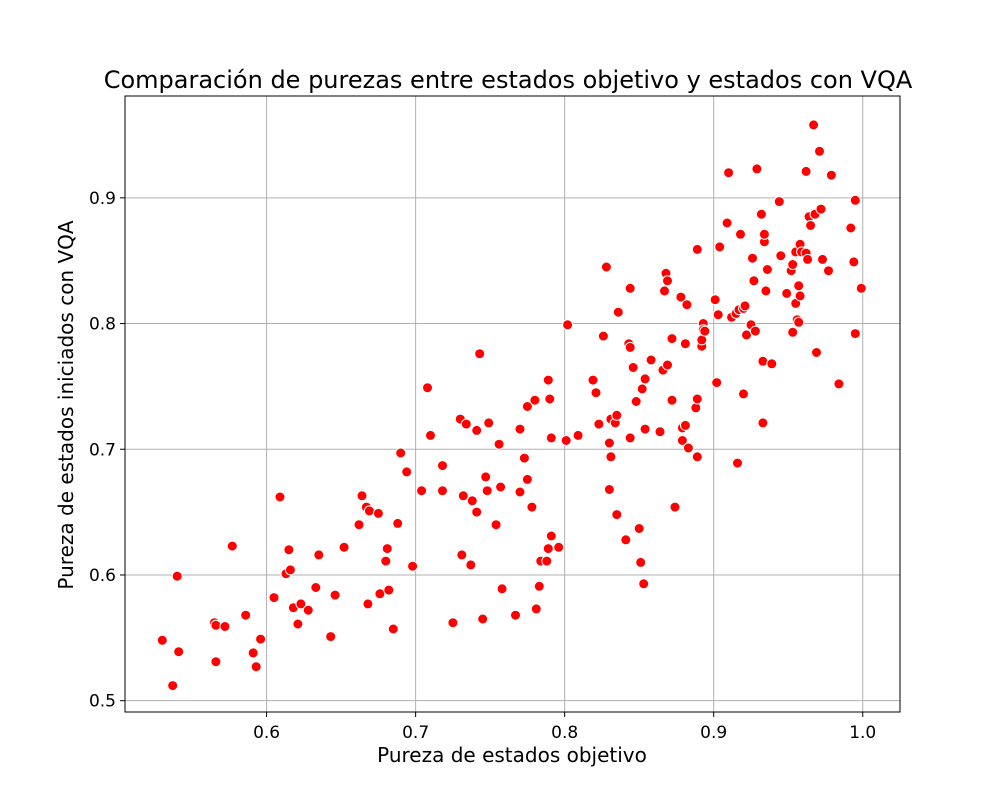 This screenshot has width=1000, height=800. Describe the element at coordinates (102, 576) in the screenshot. I see `y-tick-label: 0.6` at that location.